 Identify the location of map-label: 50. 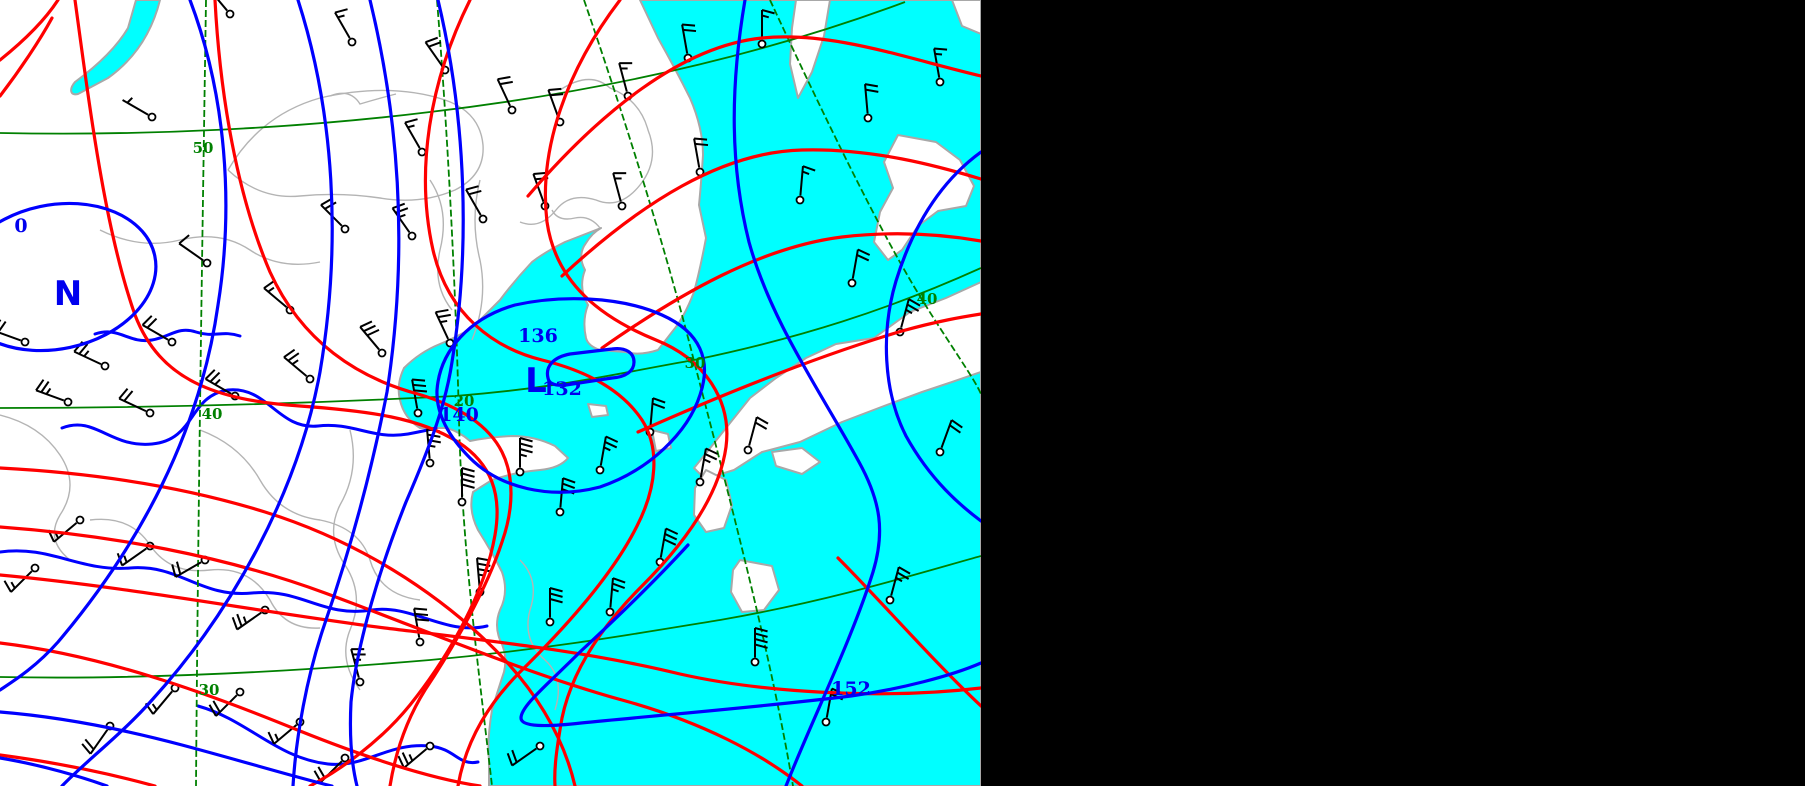
(203, 148).